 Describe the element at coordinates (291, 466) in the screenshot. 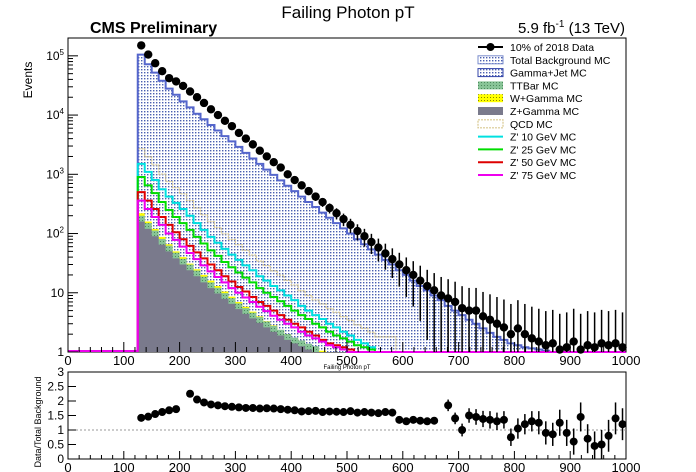

I see `ratio-x-tick-label: 400` at that location.